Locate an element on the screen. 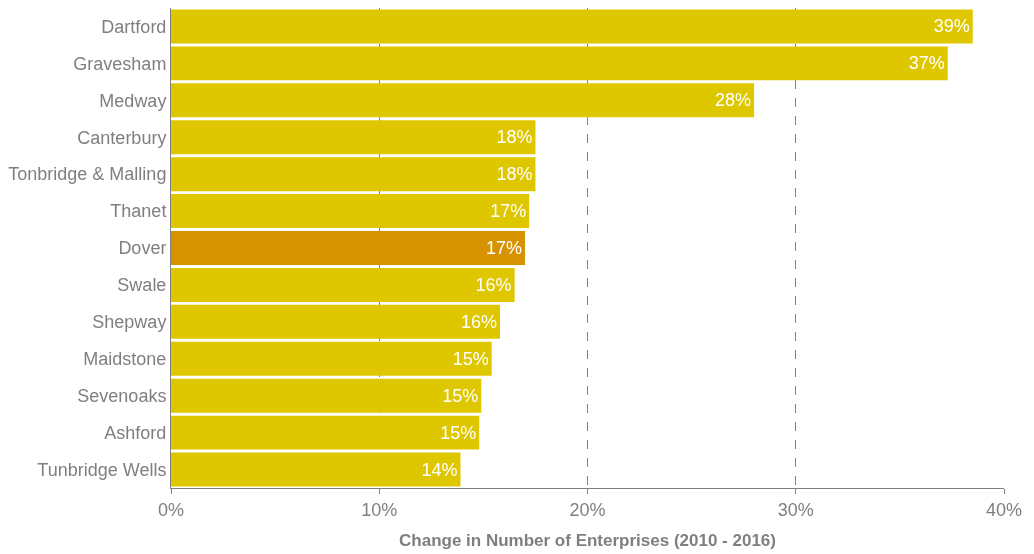  y-tick-label: Sevenoaks is located at coordinates (122, 395).